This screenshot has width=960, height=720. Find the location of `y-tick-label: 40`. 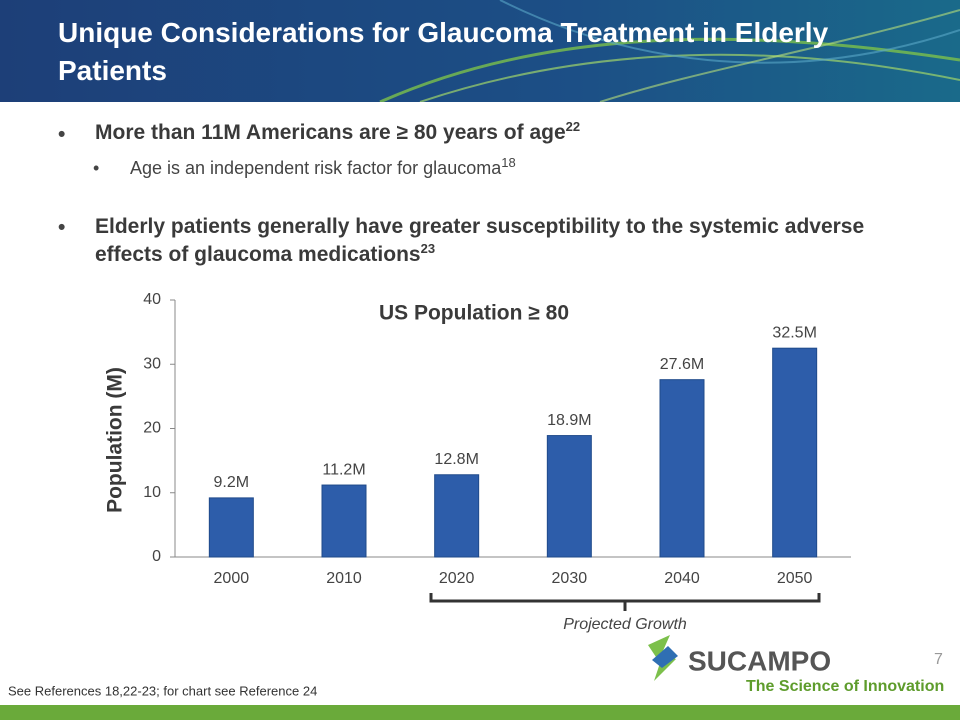

y-tick-label: 40 is located at coordinates (152, 299).